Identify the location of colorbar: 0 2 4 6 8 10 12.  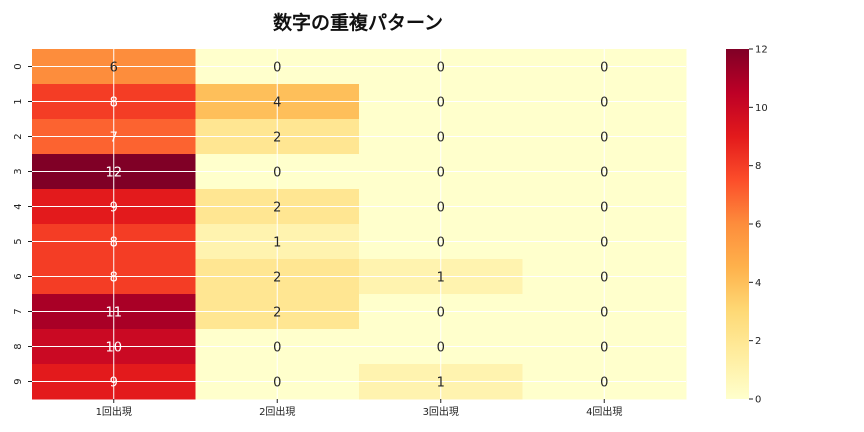
(747, 225).